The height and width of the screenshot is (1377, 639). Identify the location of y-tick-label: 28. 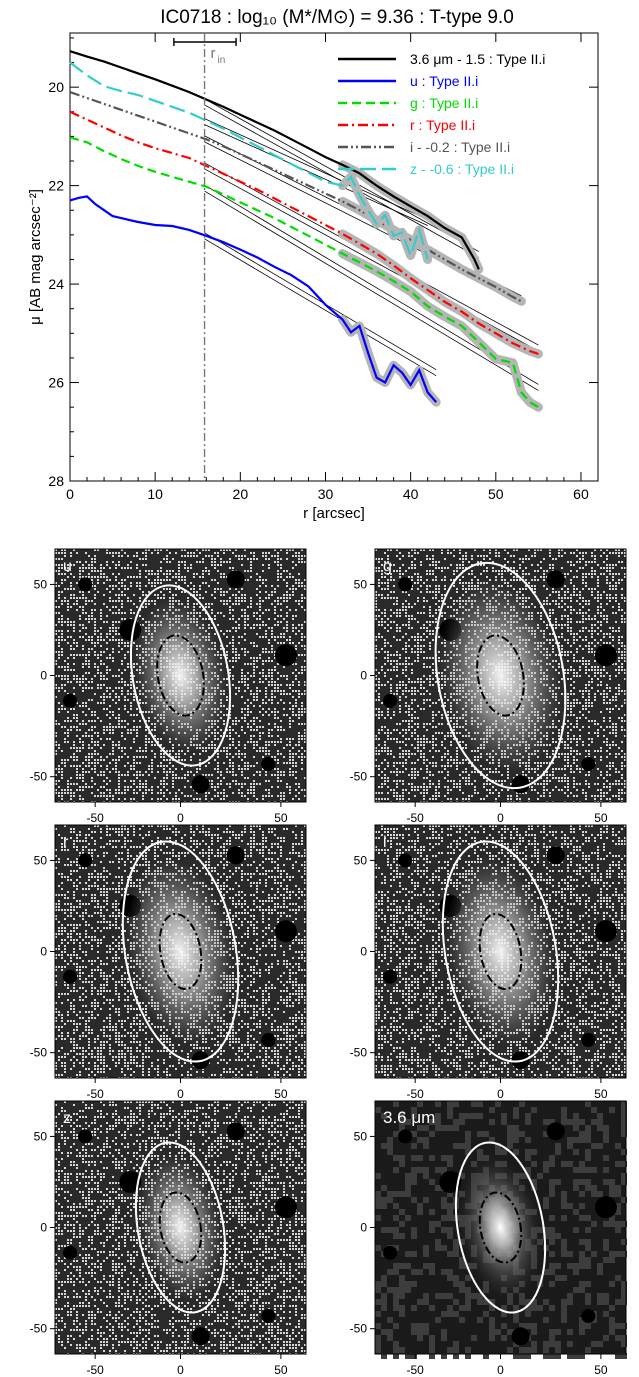
(56, 481).